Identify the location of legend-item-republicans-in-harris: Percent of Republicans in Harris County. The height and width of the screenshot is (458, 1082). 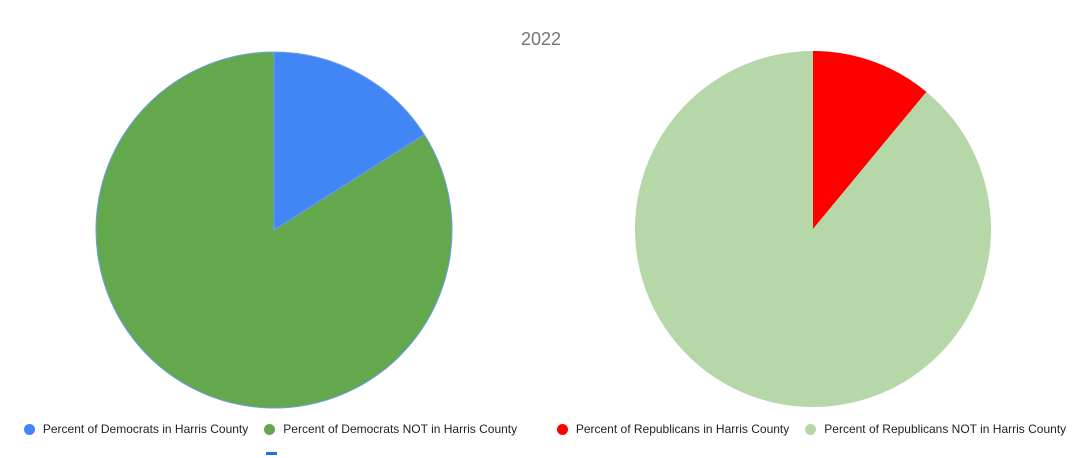
(673, 429).